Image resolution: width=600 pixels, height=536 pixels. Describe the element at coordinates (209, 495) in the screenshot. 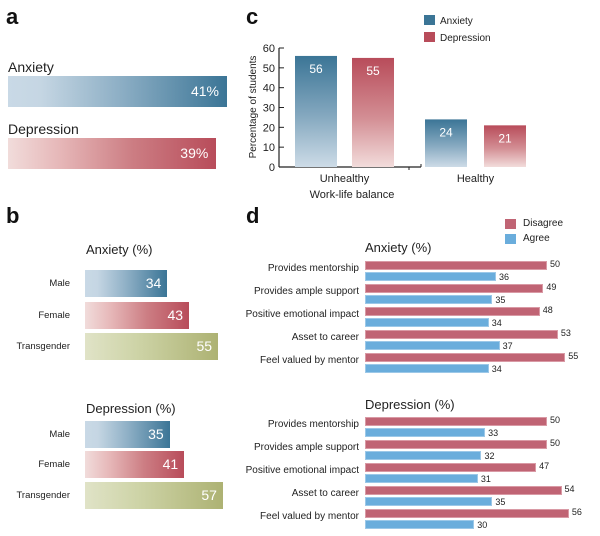

I see `panel-b-bar-value: 57` at that location.